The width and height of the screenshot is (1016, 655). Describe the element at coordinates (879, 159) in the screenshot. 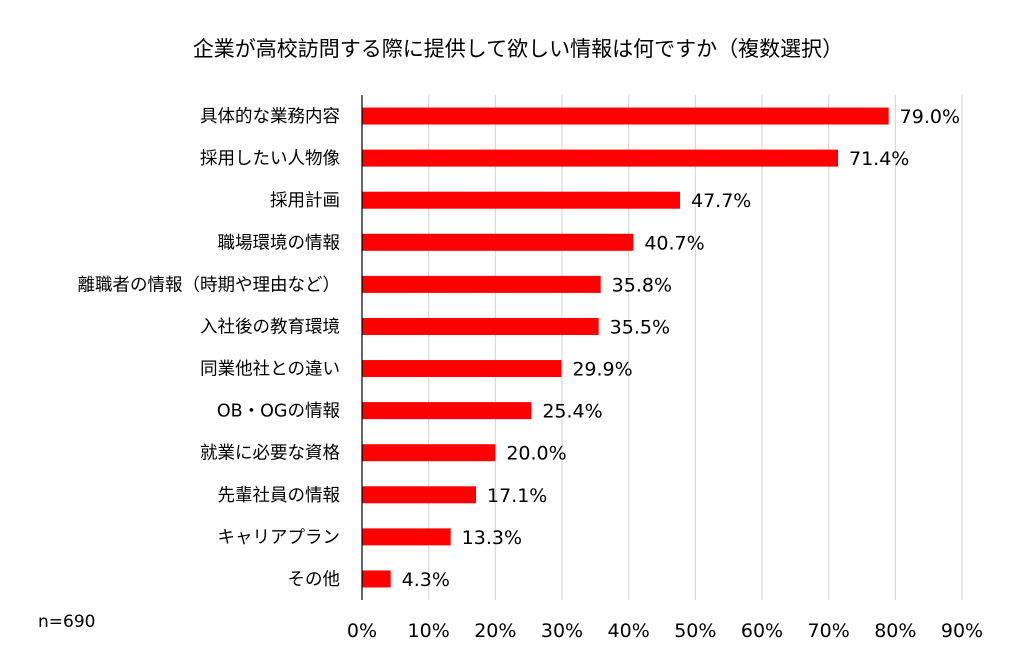

I see `data-label: 71.4%` at that location.